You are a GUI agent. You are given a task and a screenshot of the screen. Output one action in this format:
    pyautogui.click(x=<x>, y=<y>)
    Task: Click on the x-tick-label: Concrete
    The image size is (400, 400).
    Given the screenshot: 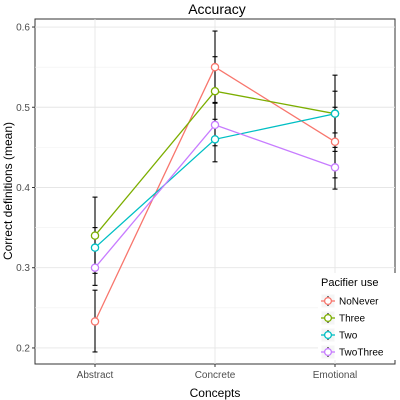 What is the action you would take?
    pyautogui.click(x=215, y=375)
    